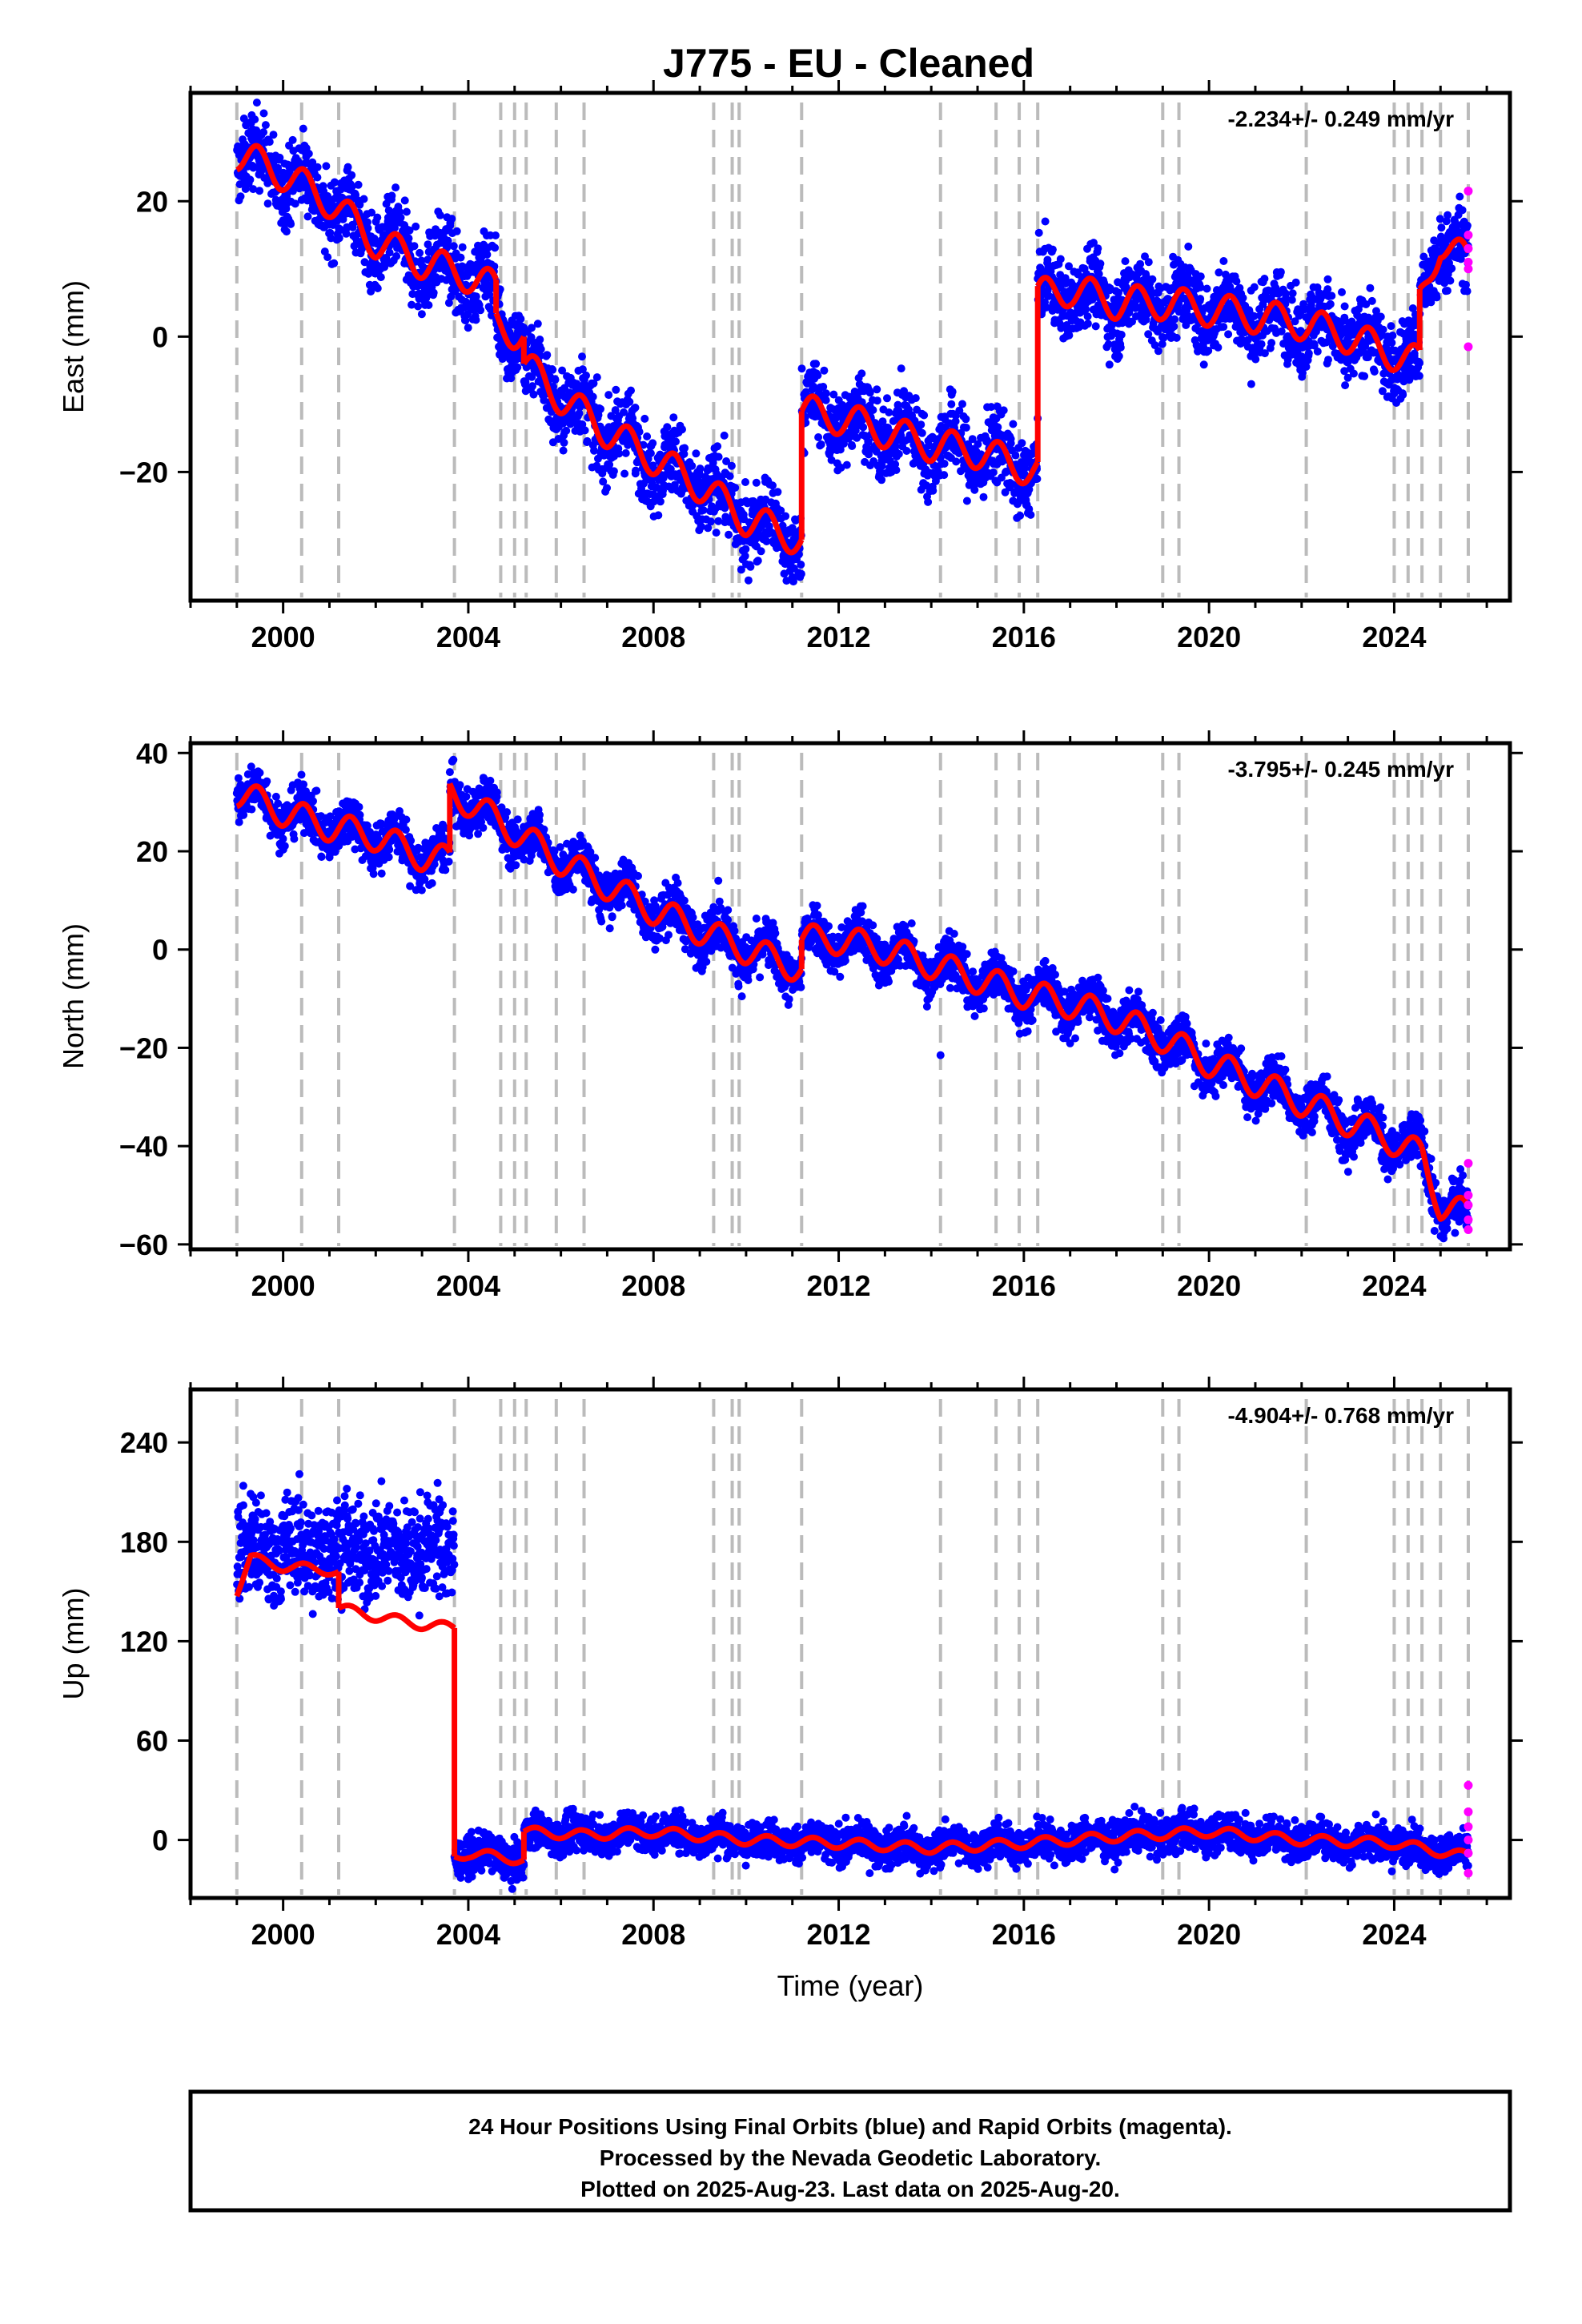  Describe the element at coordinates (1394, 637) in the screenshot. I see `x-tick-label: 2024` at that location.